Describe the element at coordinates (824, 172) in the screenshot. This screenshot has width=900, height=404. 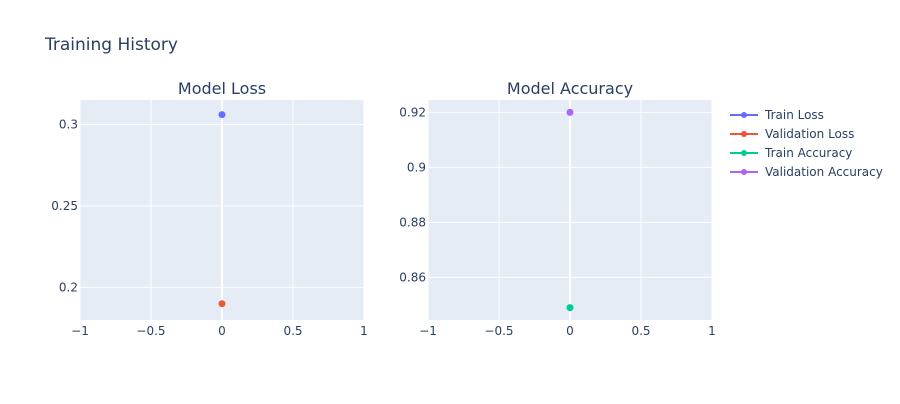
I see `legend-label: Validation Accuracy` at that location.